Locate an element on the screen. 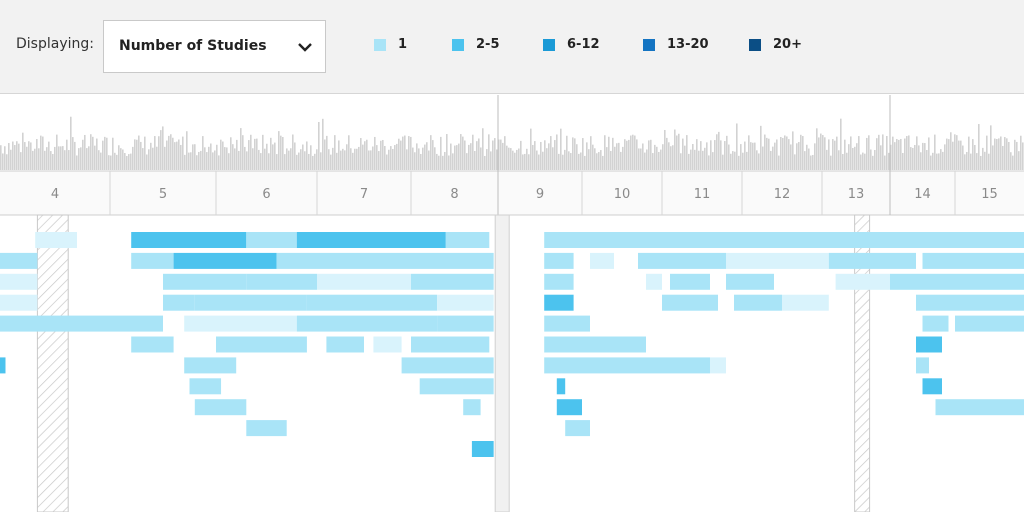 The width and height of the screenshot is (1024, 512). legend-label-2-5: 2-5 is located at coordinates (488, 44).